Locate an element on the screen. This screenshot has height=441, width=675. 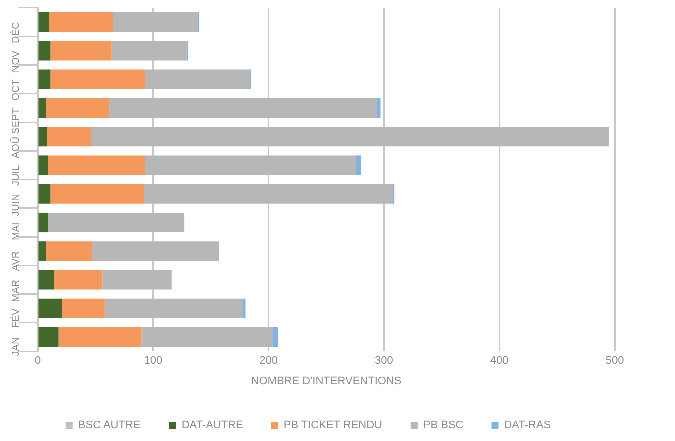
y-tick-label: JAN is located at coordinates (16, 346).